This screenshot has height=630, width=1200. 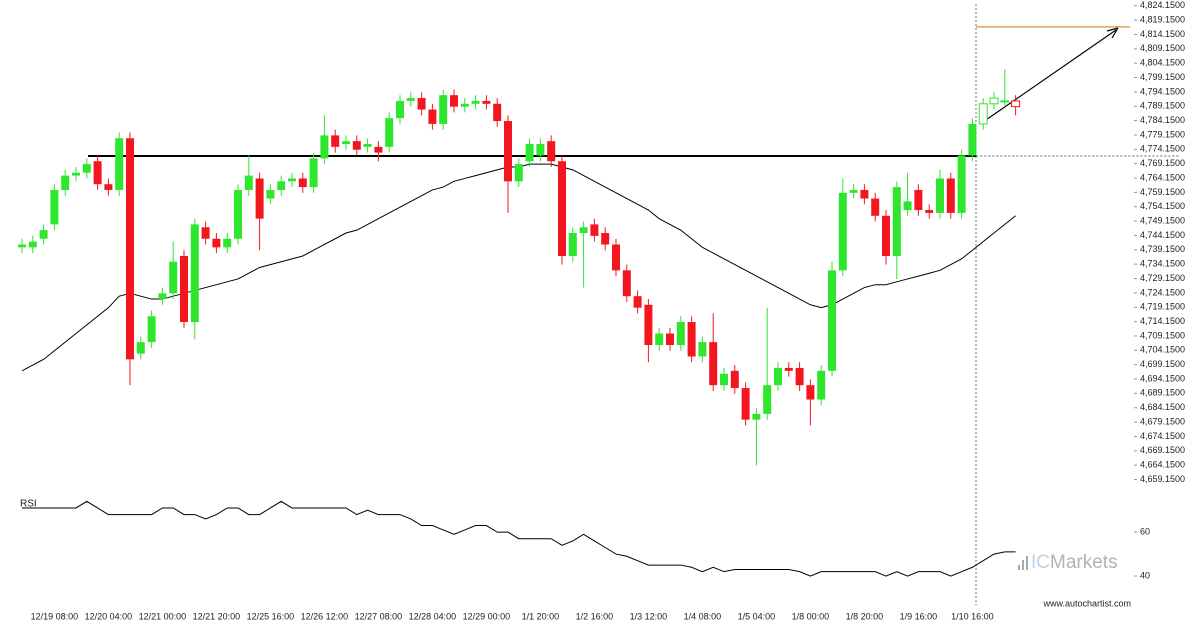 What do you see at coordinates (1162, 77) in the screenshot?
I see `y-tick-label: 4,799.1500` at bounding box center [1162, 77].